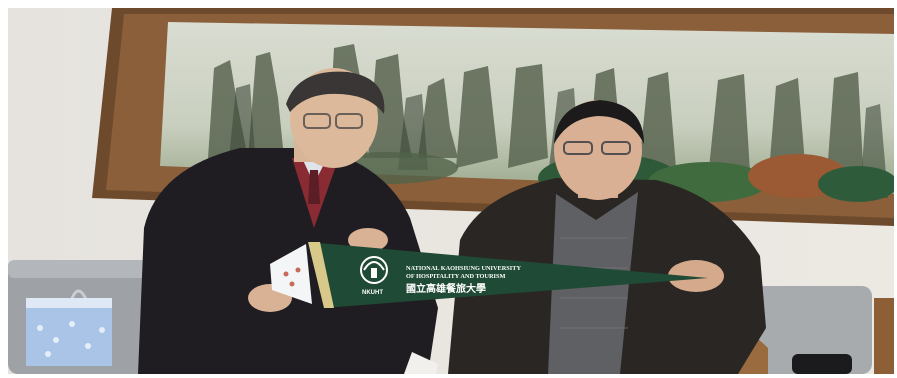 This screenshot has width=897, height=378. Describe the element at coordinates (372, 293) in the screenshot. I see `logo-text: NKUHT` at that location.